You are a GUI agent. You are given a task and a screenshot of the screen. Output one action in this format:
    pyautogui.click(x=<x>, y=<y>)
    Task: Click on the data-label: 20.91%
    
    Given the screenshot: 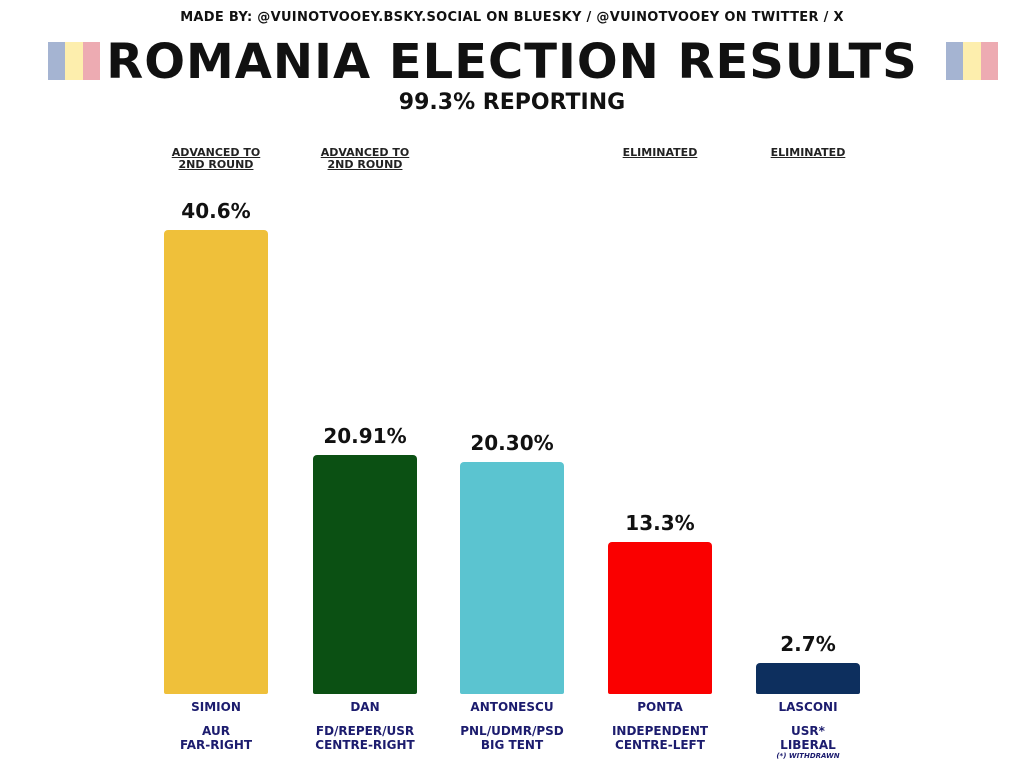 What is the action you would take?
    pyautogui.click(x=365, y=435)
    